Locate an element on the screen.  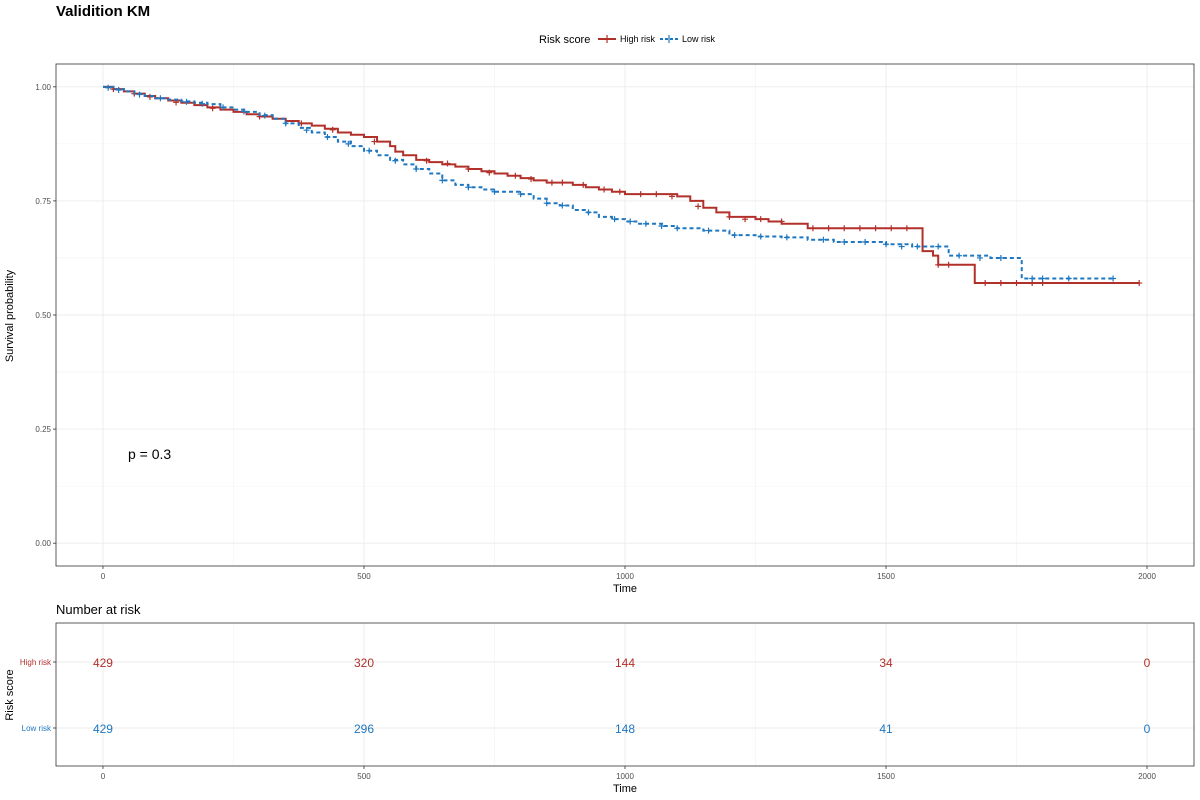
risk-count-high-risk: 0 is located at coordinates (1147, 663).